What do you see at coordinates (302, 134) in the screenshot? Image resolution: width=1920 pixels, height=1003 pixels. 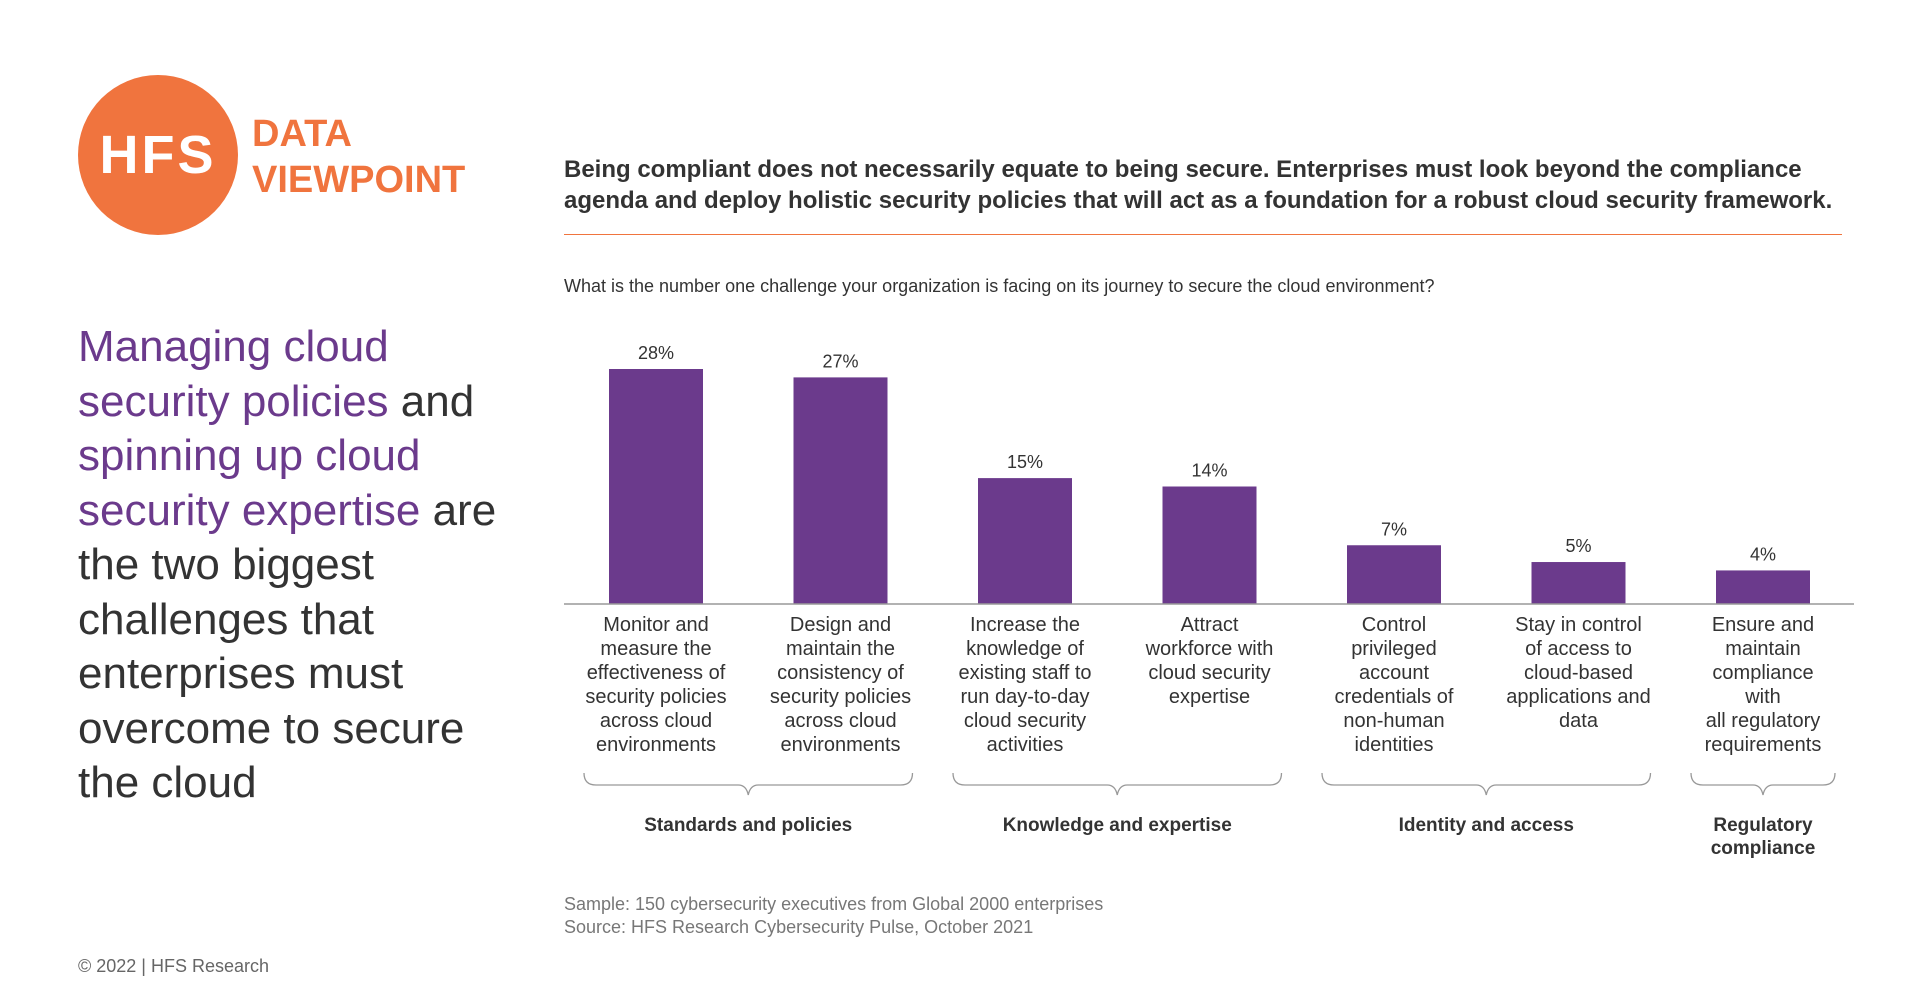 I see `logo-line-data: DATA` at bounding box center [302, 134].